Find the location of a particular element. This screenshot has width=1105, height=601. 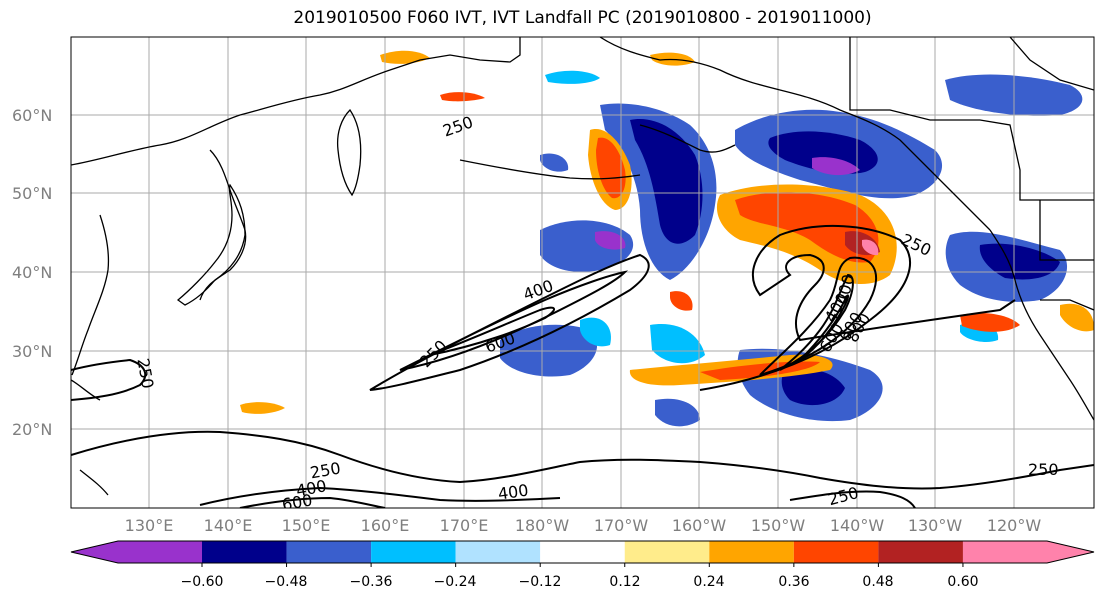

colorbar-label: −0.24 is located at coordinates (455, 582).